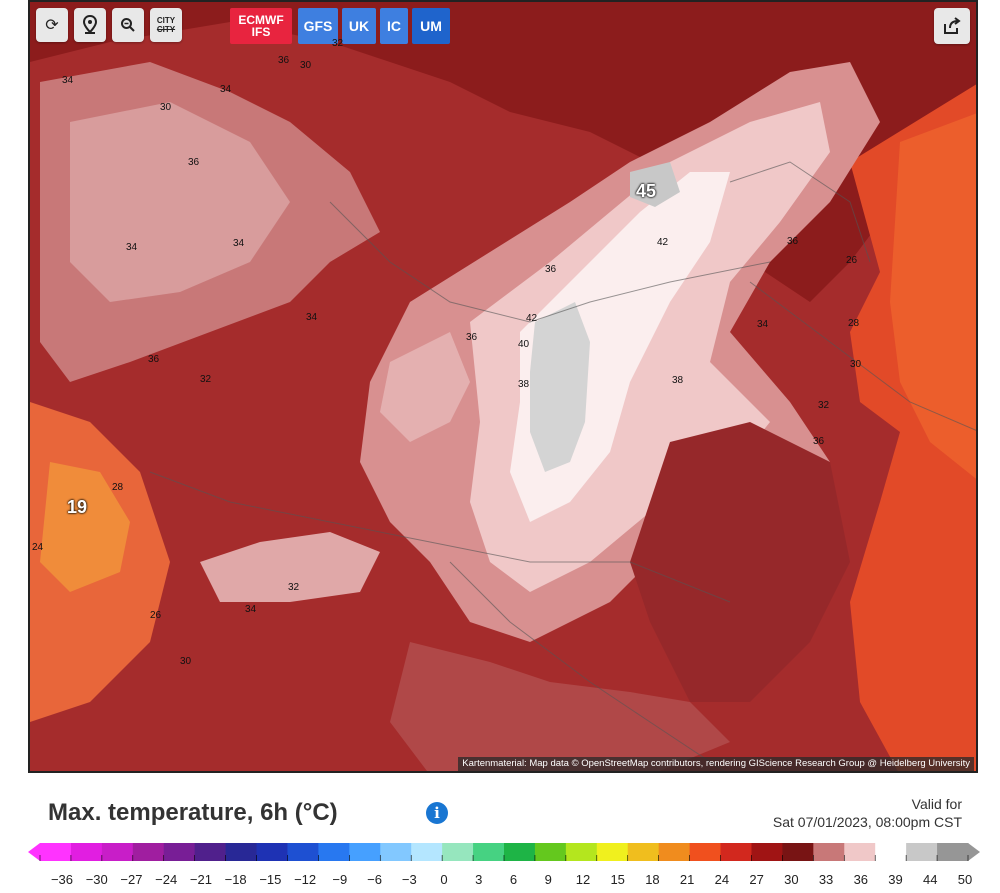  I want to click on info-icon: i, so click(437, 813).